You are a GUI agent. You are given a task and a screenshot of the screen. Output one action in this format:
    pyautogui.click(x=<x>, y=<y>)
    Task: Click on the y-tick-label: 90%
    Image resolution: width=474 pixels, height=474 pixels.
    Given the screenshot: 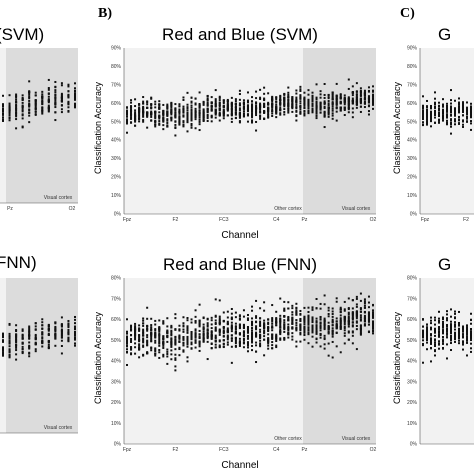 What is the action you would take?
    pyautogui.click(x=412, y=49)
    